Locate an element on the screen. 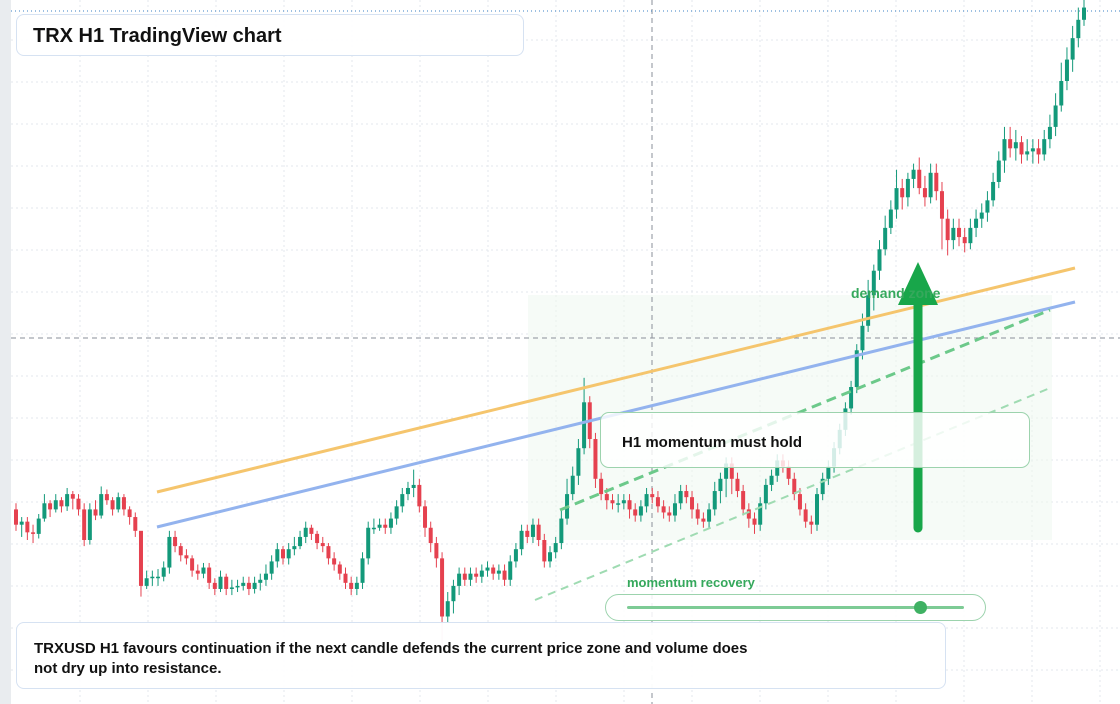 Image resolution: width=1120 pixels, height=704 pixels. title-card: TRX H1 TradingView chart is located at coordinates (270, 35).